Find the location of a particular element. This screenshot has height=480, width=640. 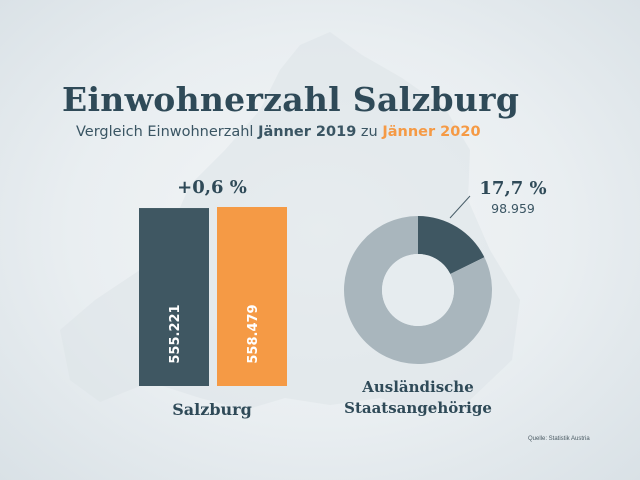

bar-value-label-1: 555.221 is located at coordinates (175, 333).